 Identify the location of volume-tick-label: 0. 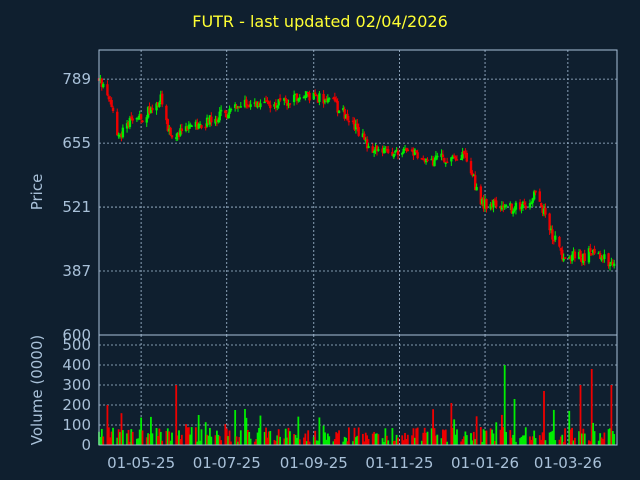
(86, 445).